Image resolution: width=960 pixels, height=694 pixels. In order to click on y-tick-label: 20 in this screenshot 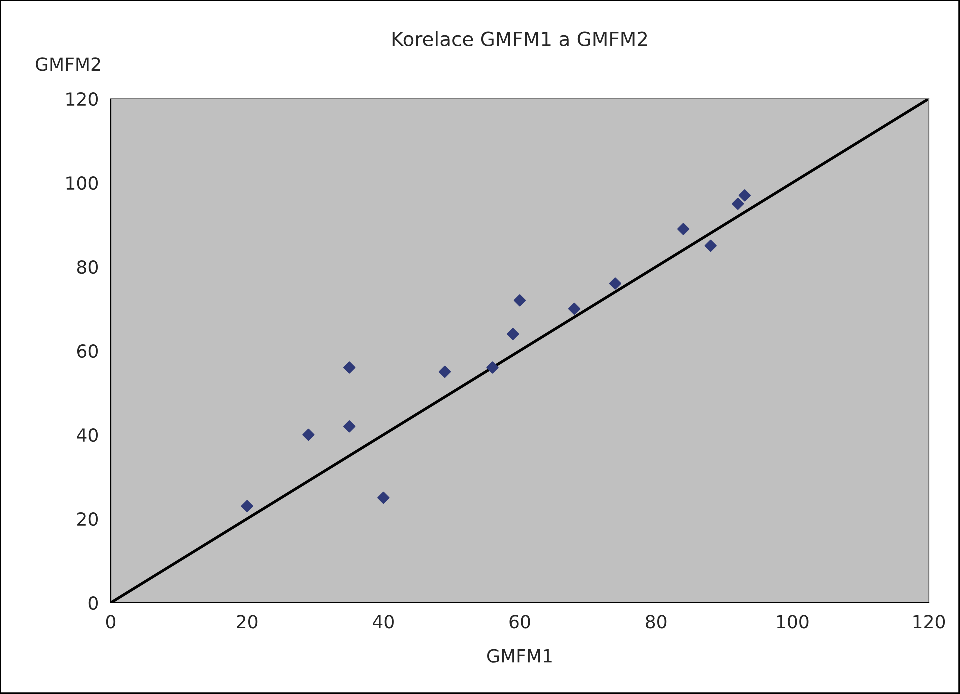, I will do `click(88, 519)`.